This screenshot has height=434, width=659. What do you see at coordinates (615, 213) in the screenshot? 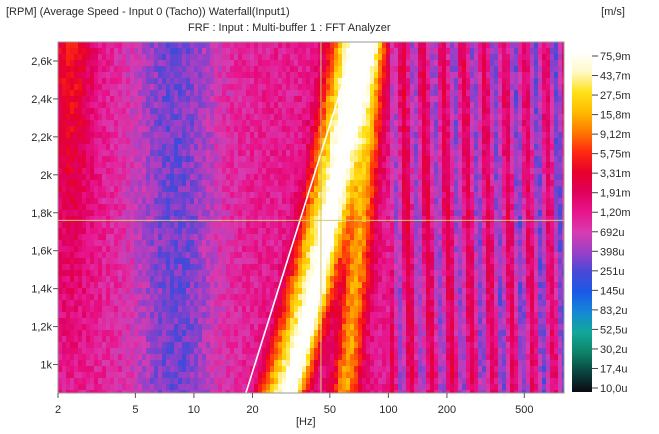
I see `colorbar-label: 1,20m` at bounding box center [615, 213].